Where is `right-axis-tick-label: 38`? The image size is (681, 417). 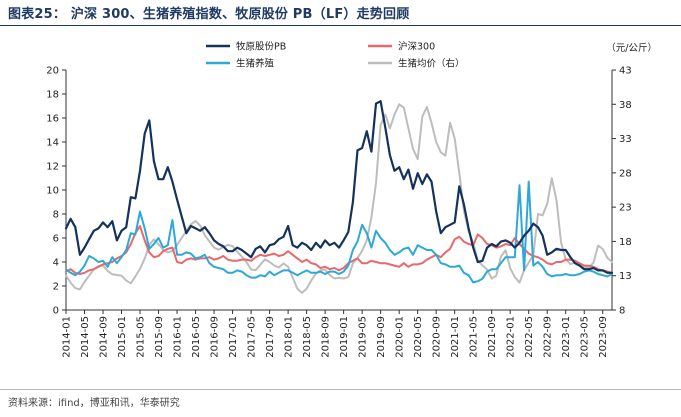
right-axis-tick-label: 38 is located at coordinates (625, 105).